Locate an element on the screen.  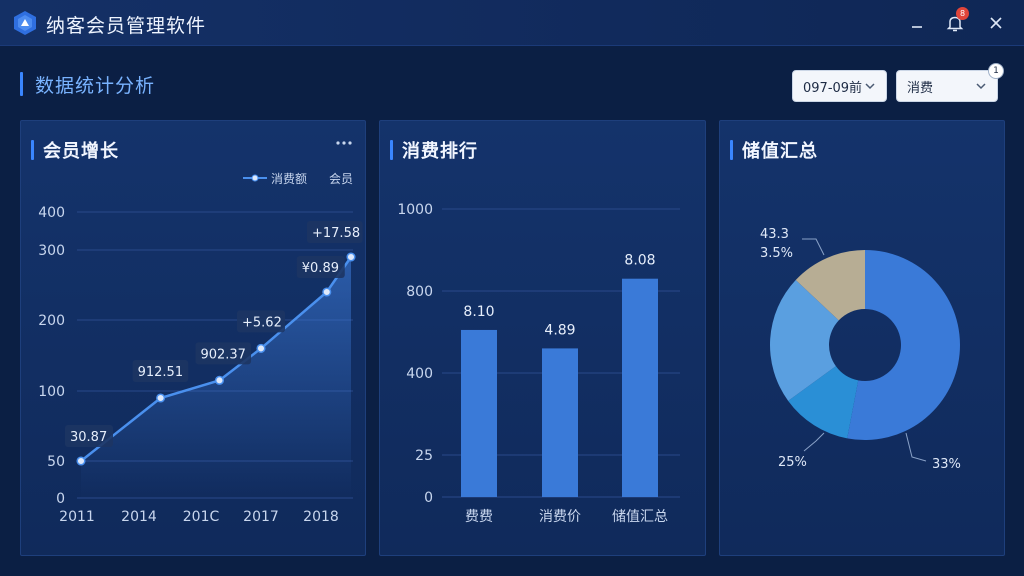
x-tick-label: 2011 is located at coordinates (77, 517).